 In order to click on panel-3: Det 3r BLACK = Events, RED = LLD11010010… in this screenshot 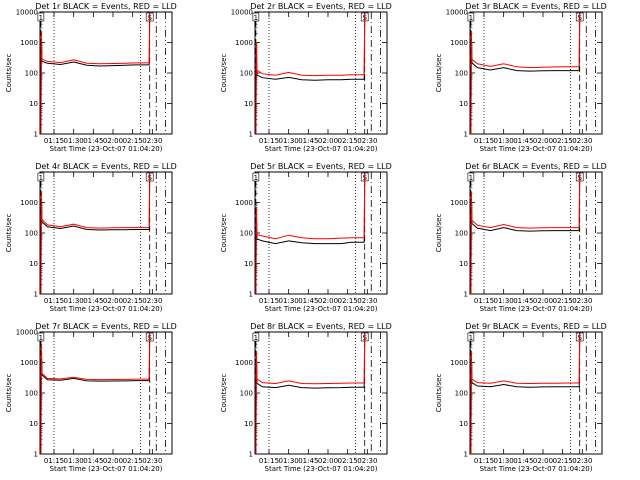, I will do `click(521, 77)`.